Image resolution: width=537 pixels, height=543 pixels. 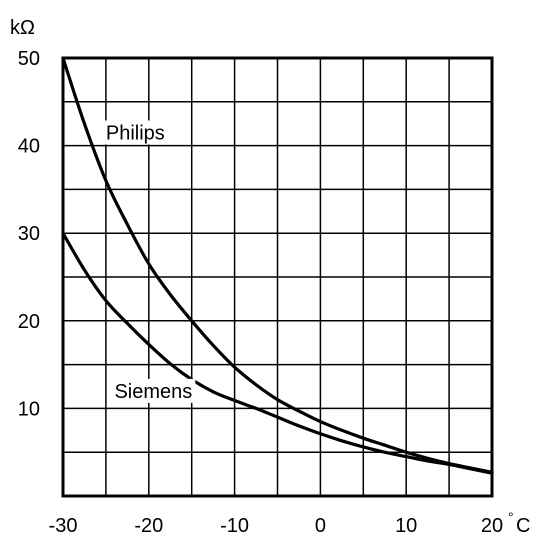 What do you see at coordinates (149, 261) in the screenshot?
I see `series-annotations: Philips Siemens` at bounding box center [149, 261].